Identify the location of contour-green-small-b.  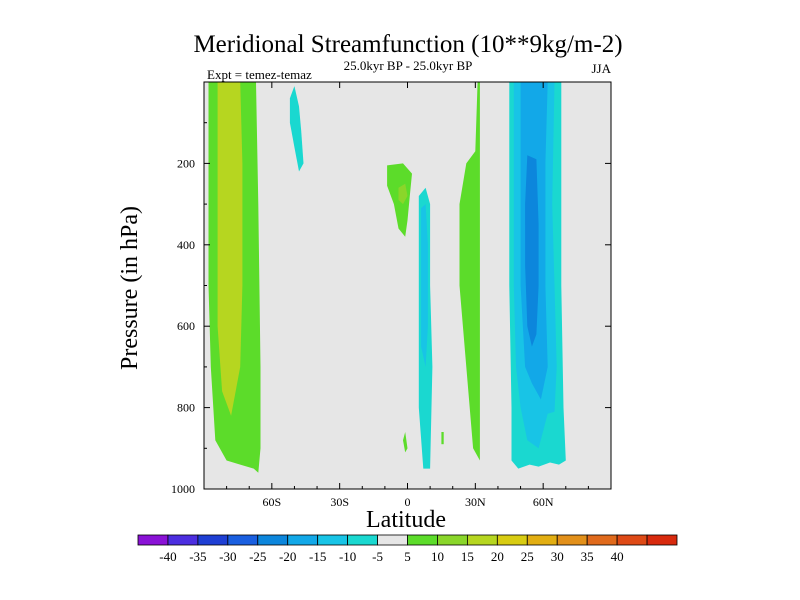
(442, 438).